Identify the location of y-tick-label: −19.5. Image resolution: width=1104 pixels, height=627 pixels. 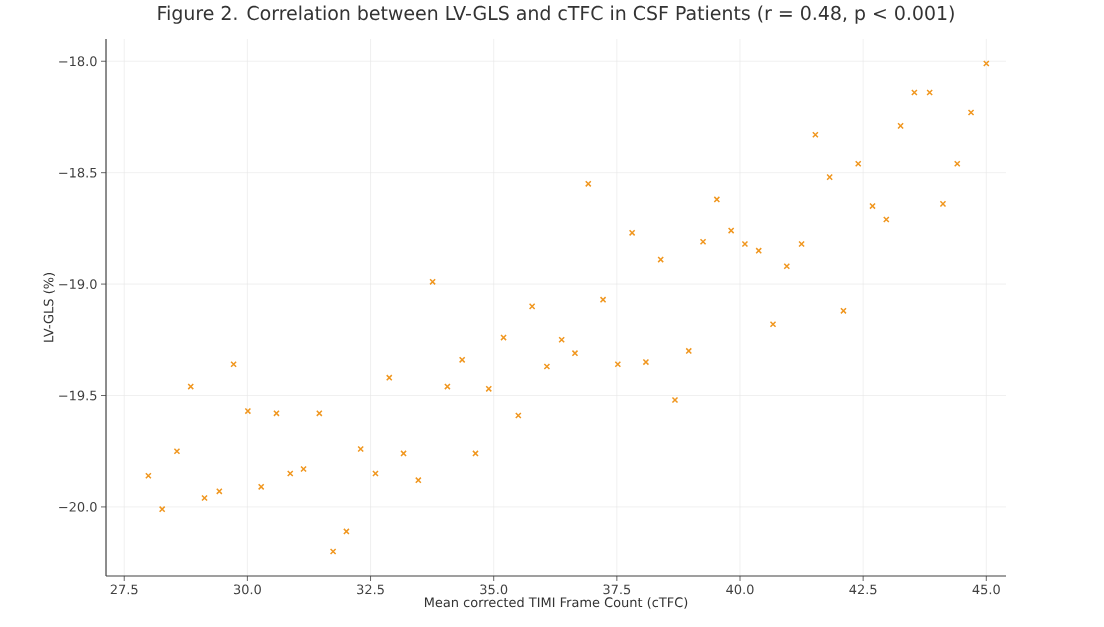
(78, 395).